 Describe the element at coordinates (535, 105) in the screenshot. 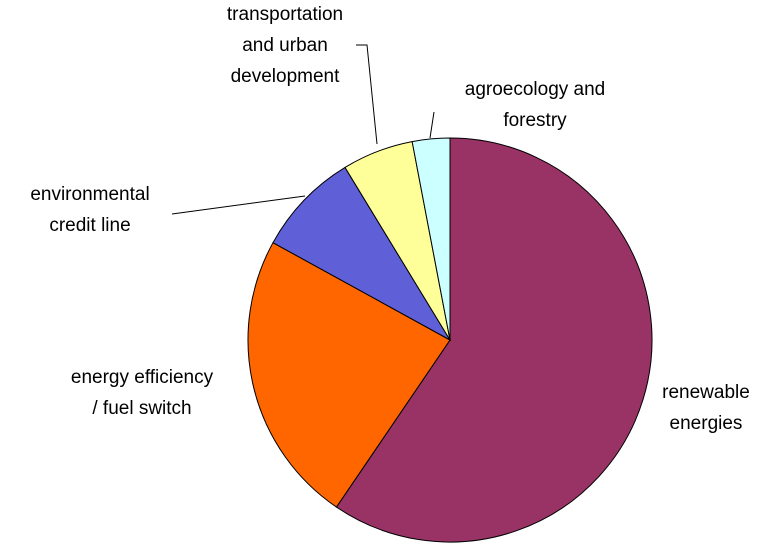

I see `slice-label: agroecology and forestry` at that location.